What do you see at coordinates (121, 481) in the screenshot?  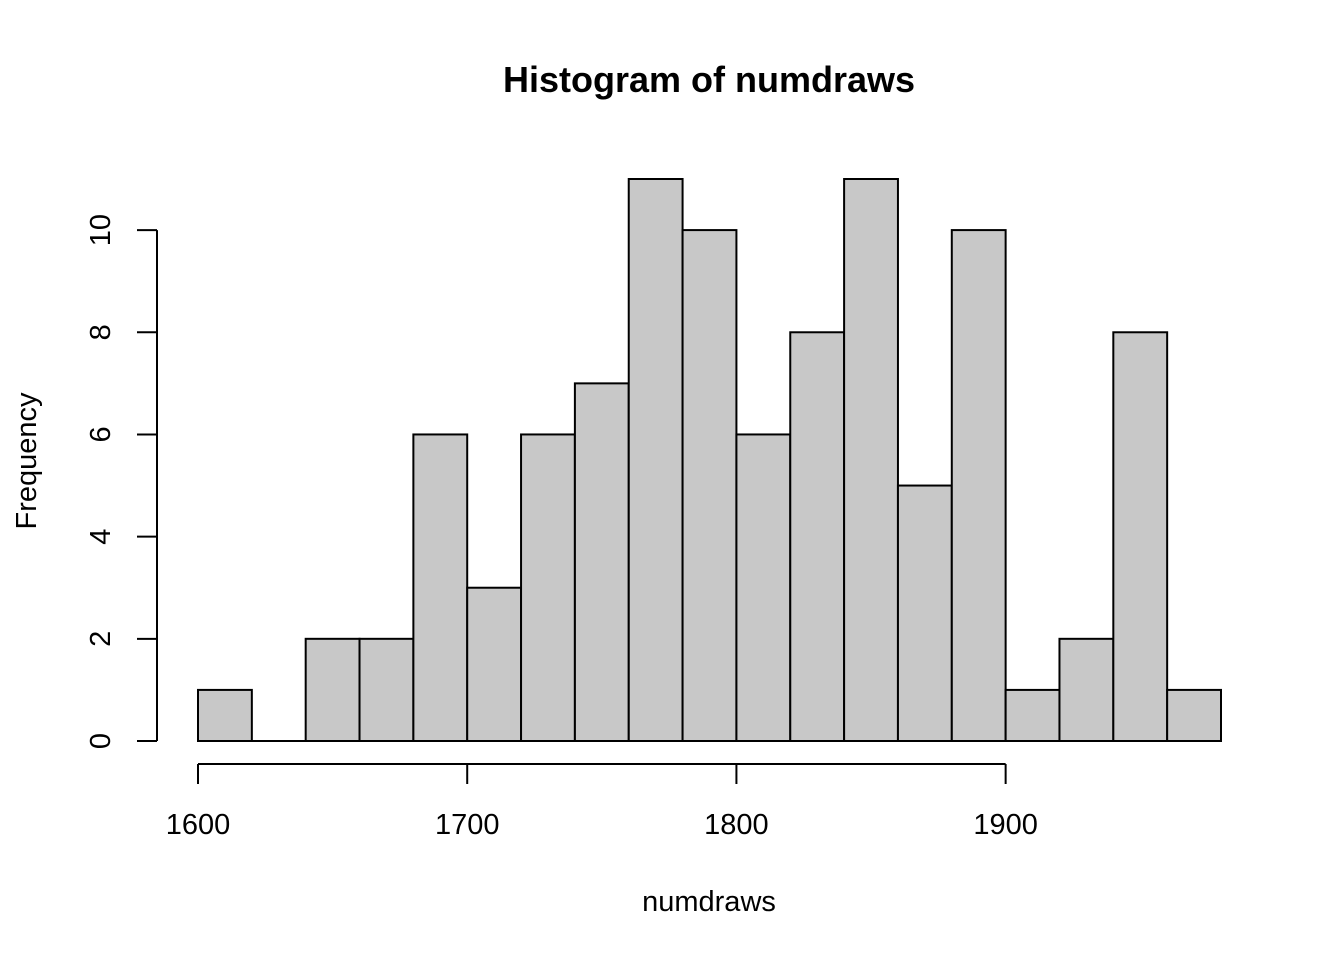 I see `y-axis: 0 2 4 6 8 10` at bounding box center [121, 481].